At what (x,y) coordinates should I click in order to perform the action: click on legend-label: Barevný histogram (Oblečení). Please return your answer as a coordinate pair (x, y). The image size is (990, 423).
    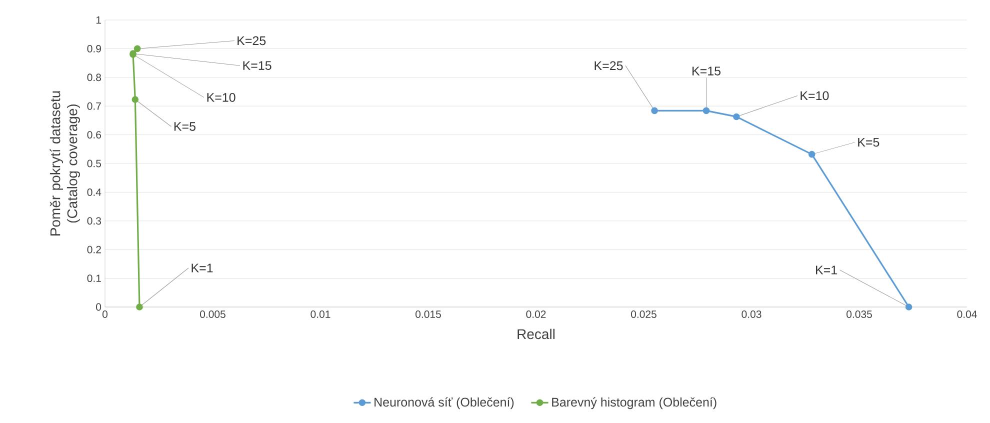
    Looking at the image, I should click on (634, 403).